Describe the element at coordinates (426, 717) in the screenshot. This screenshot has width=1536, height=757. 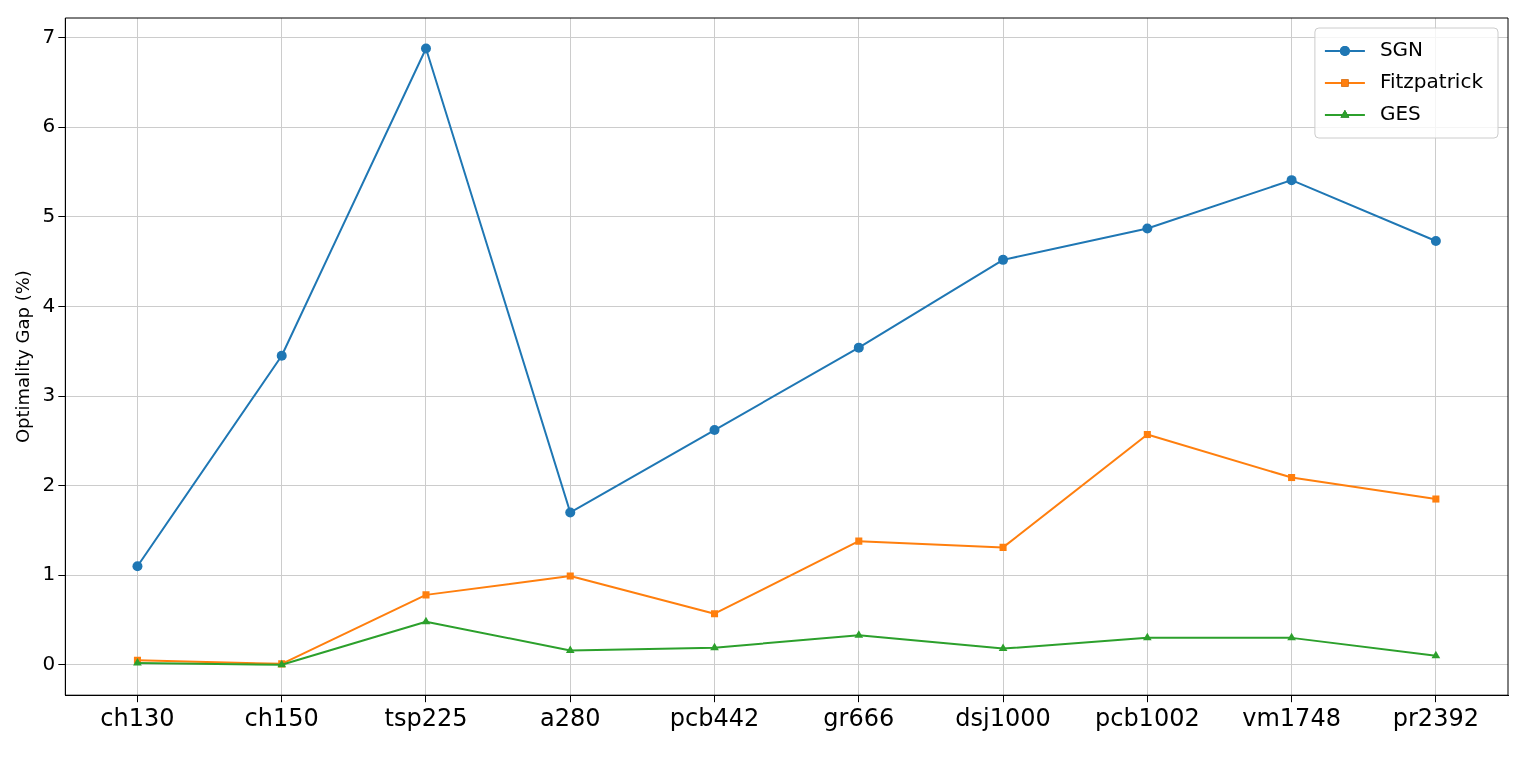
I see `x-tick-label: tsp225` at that location.